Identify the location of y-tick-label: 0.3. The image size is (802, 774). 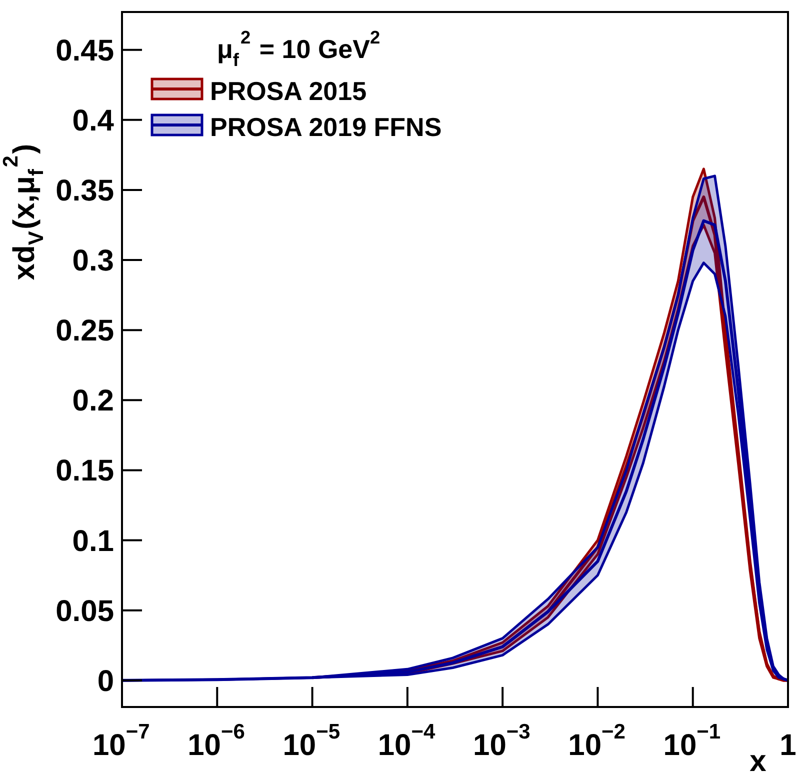
(93, 261).